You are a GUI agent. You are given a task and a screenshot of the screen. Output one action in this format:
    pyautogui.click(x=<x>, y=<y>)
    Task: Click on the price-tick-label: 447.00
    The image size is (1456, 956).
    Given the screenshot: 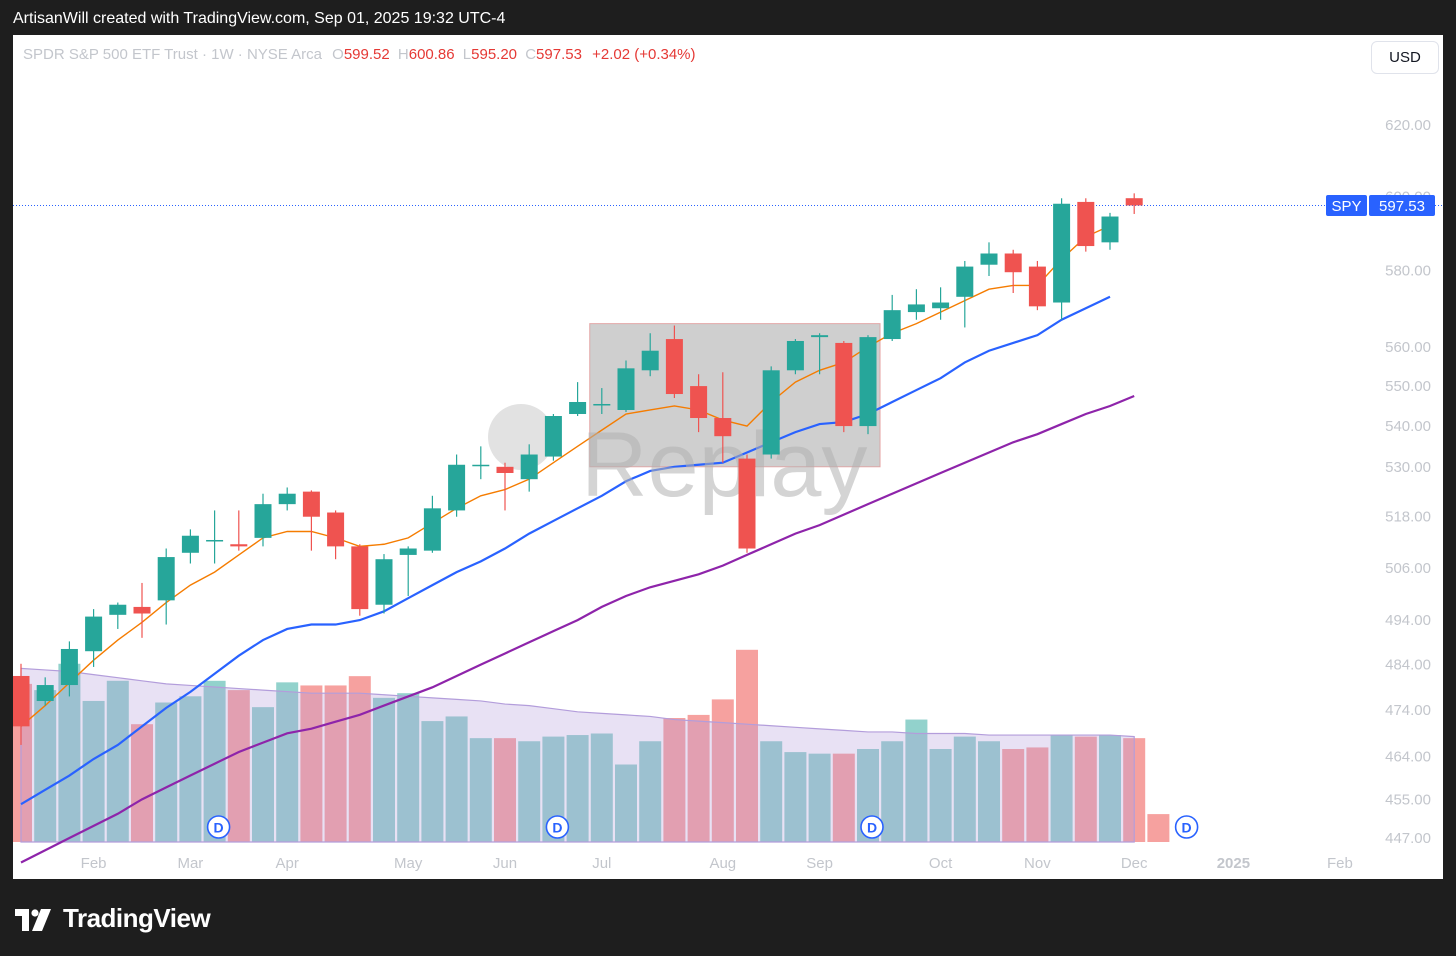 What is the action you would take?
    pyautogui.click(x=1408, y=838)
    